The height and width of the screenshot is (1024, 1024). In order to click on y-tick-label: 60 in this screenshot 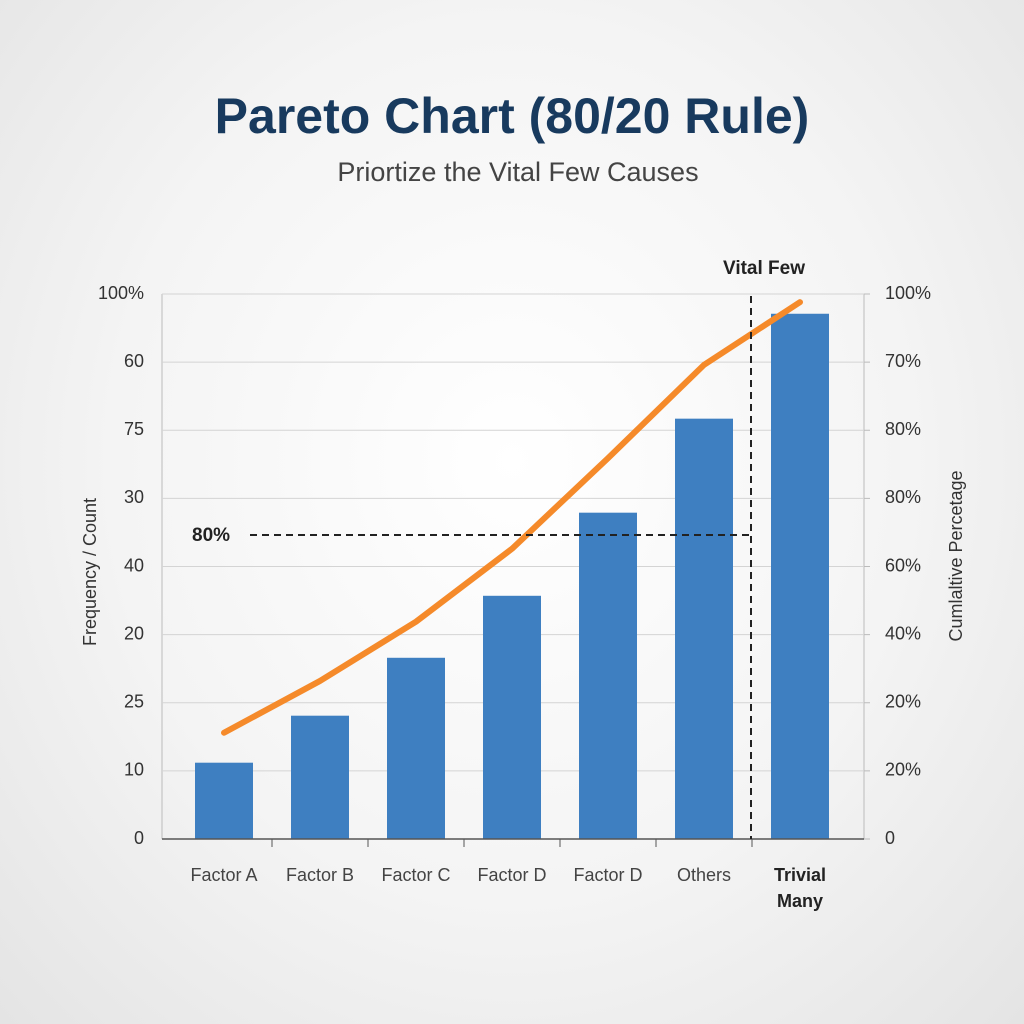, I will do `click(134, 361)`.